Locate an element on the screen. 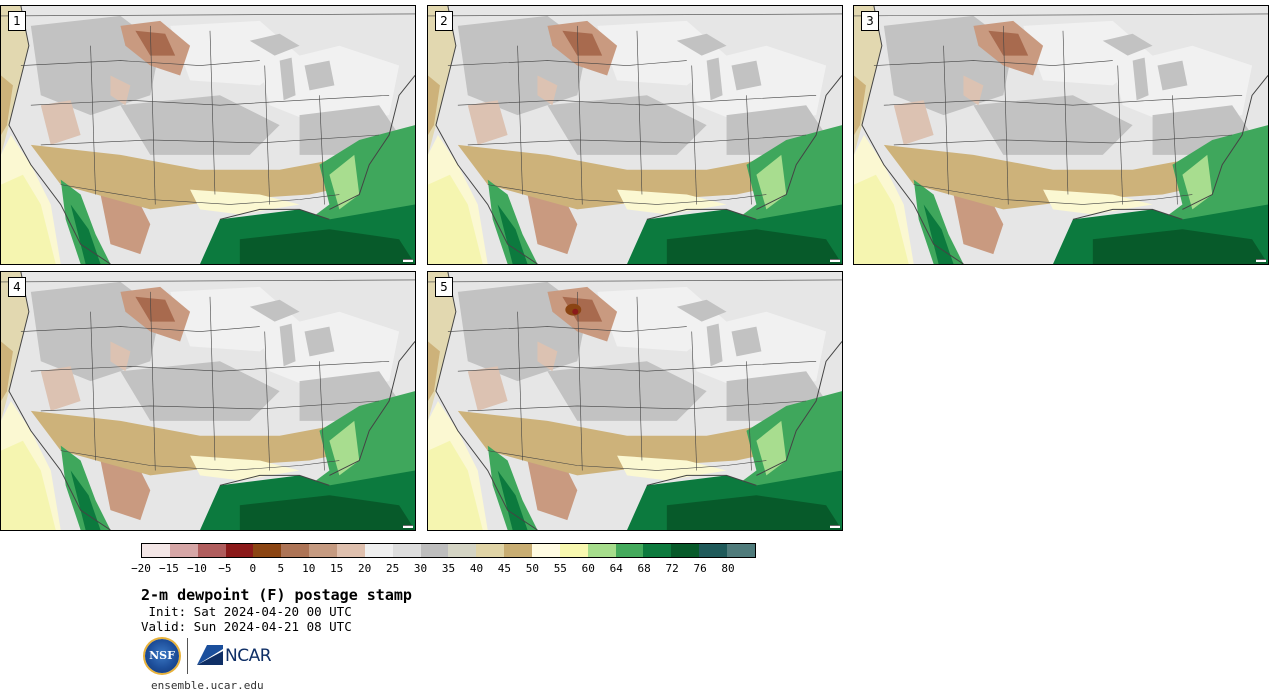 This screenshot has height=696, width=1280. colorbar-tick-label: 76 is located at coordinates (700, 568).